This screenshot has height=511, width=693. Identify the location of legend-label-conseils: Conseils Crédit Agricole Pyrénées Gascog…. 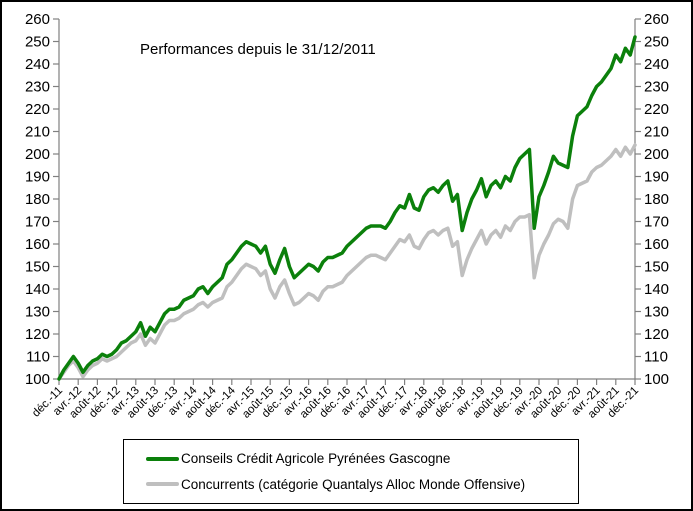
(316, 459).